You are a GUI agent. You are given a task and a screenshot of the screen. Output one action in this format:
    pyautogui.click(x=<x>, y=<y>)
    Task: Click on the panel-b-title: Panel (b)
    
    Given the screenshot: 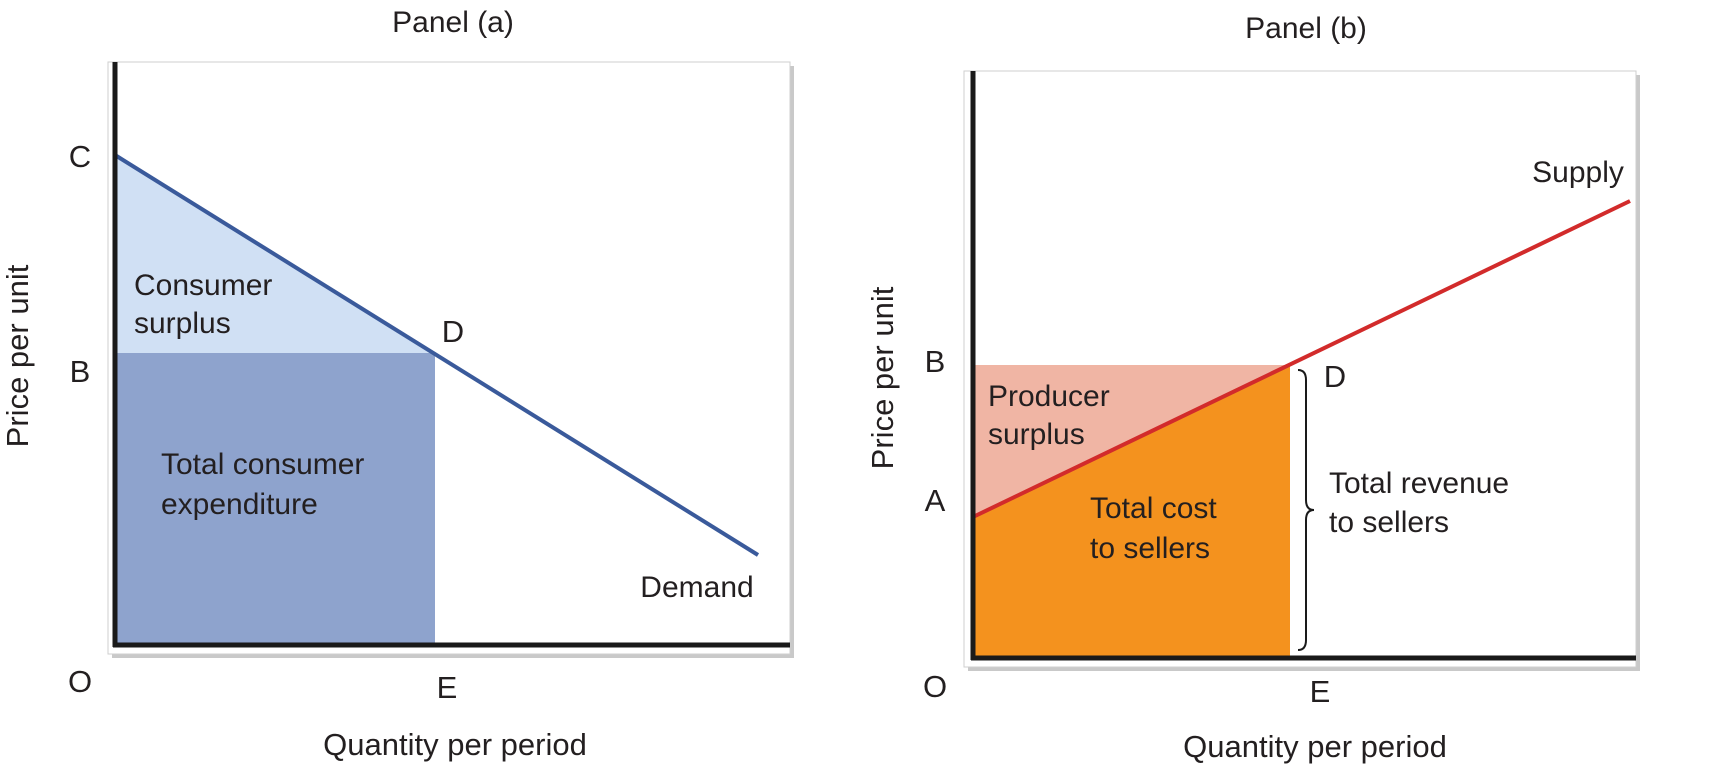 What is the action you would take?
    pyautogui.click(x=1306, y=28)
    